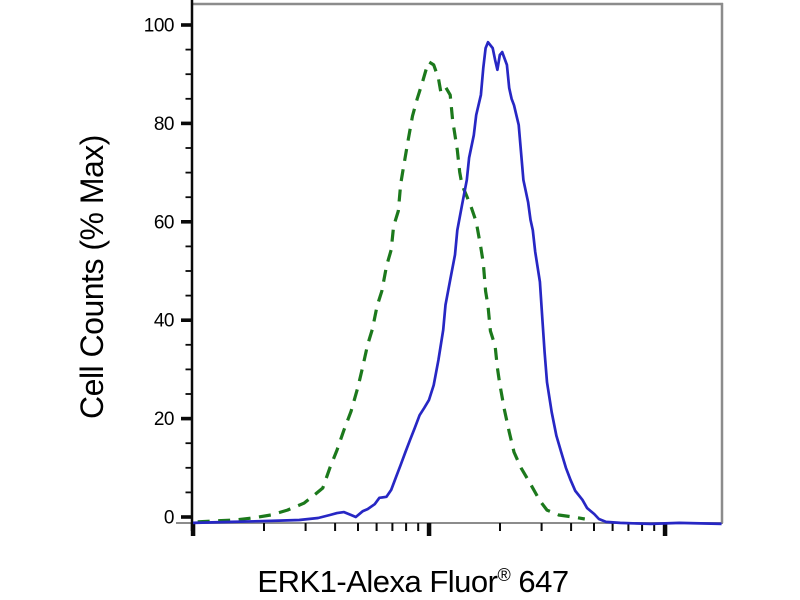  I want to click on registered-trademark-symbol: ®, so click(503, 575).